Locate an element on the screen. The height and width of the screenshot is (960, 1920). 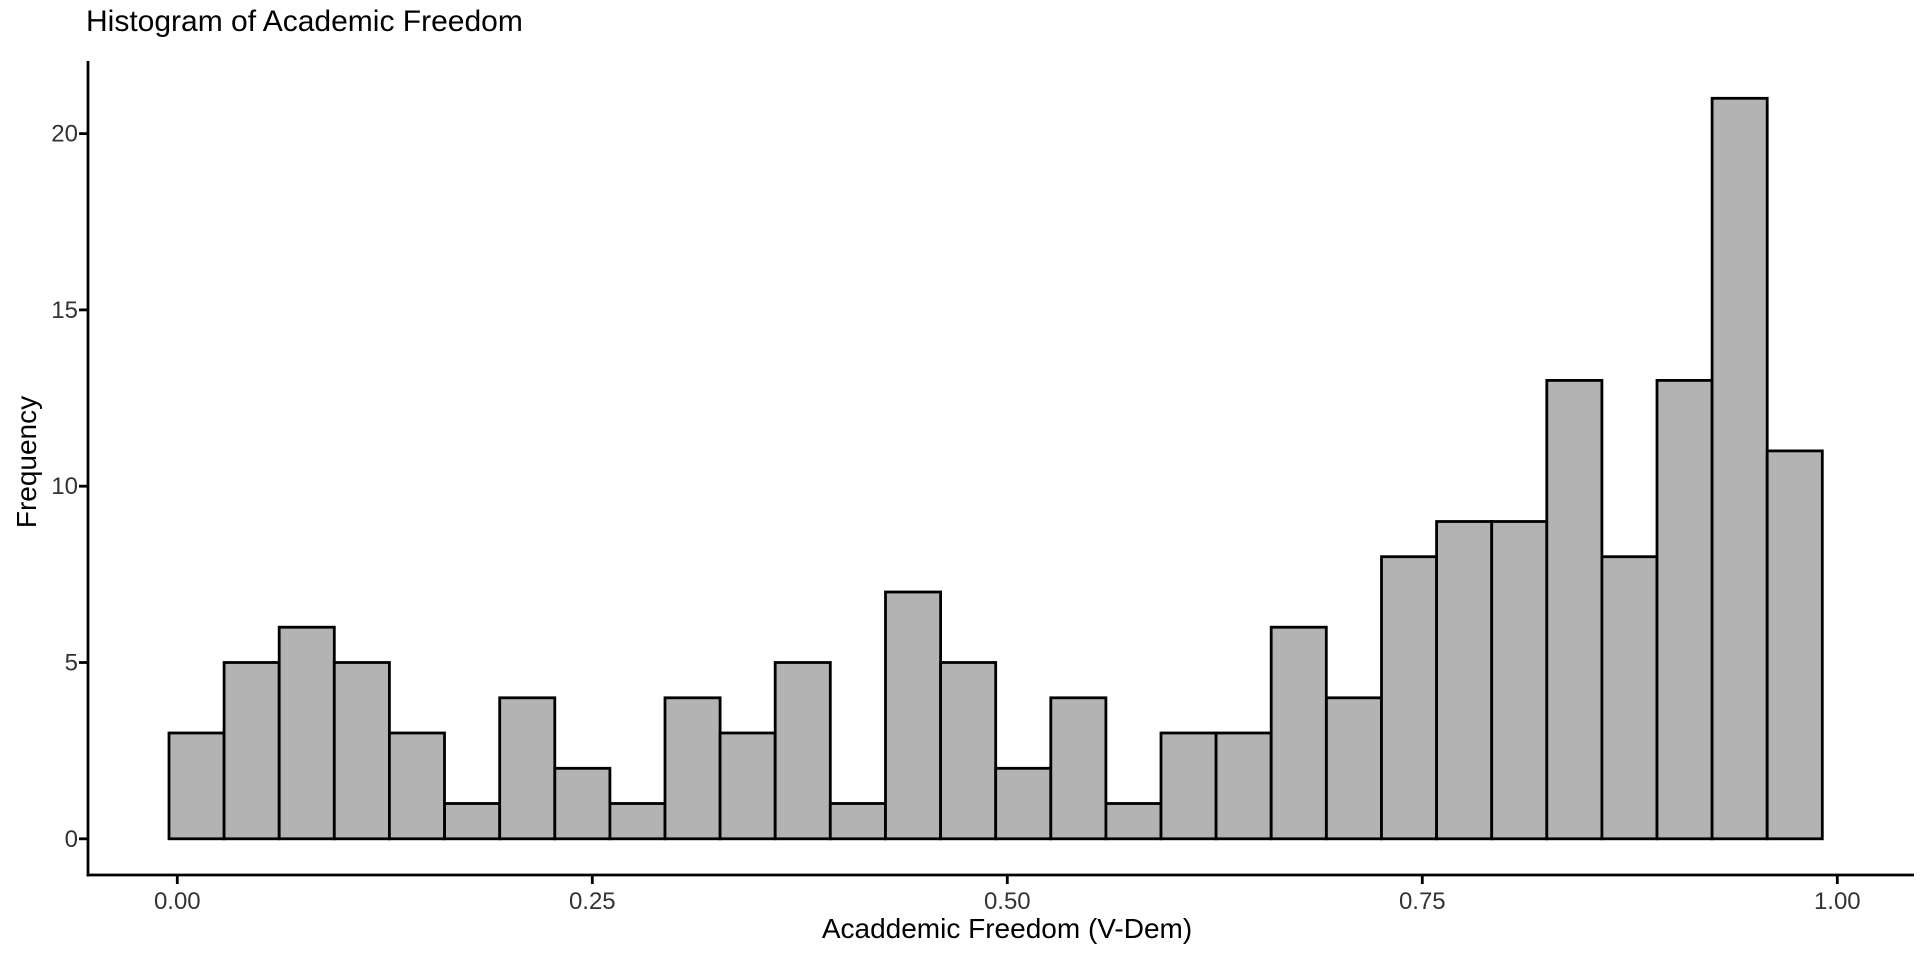
x-axis-title: Acaddemic Freedom (V-Dem) is located at coordinates (1007, 928).